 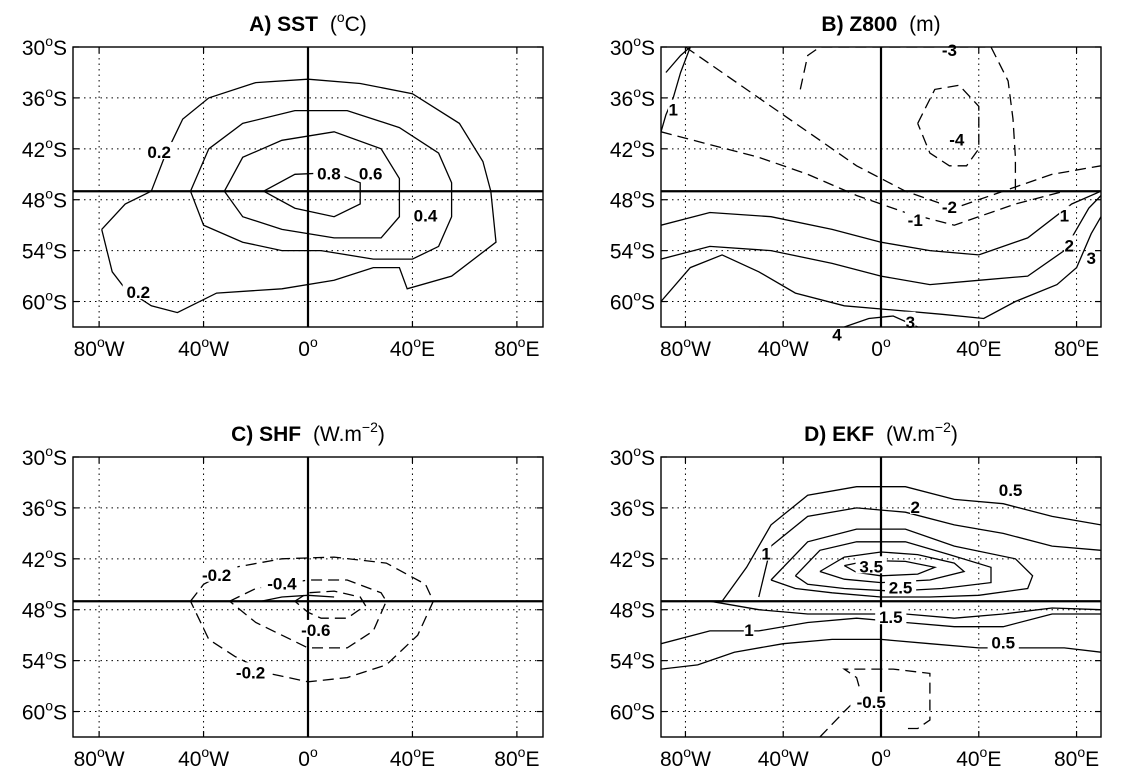 What do you see at coordinates (914, 507) in the screenshot?
I see `contour-label: 2` at bounding box center [914, 507].